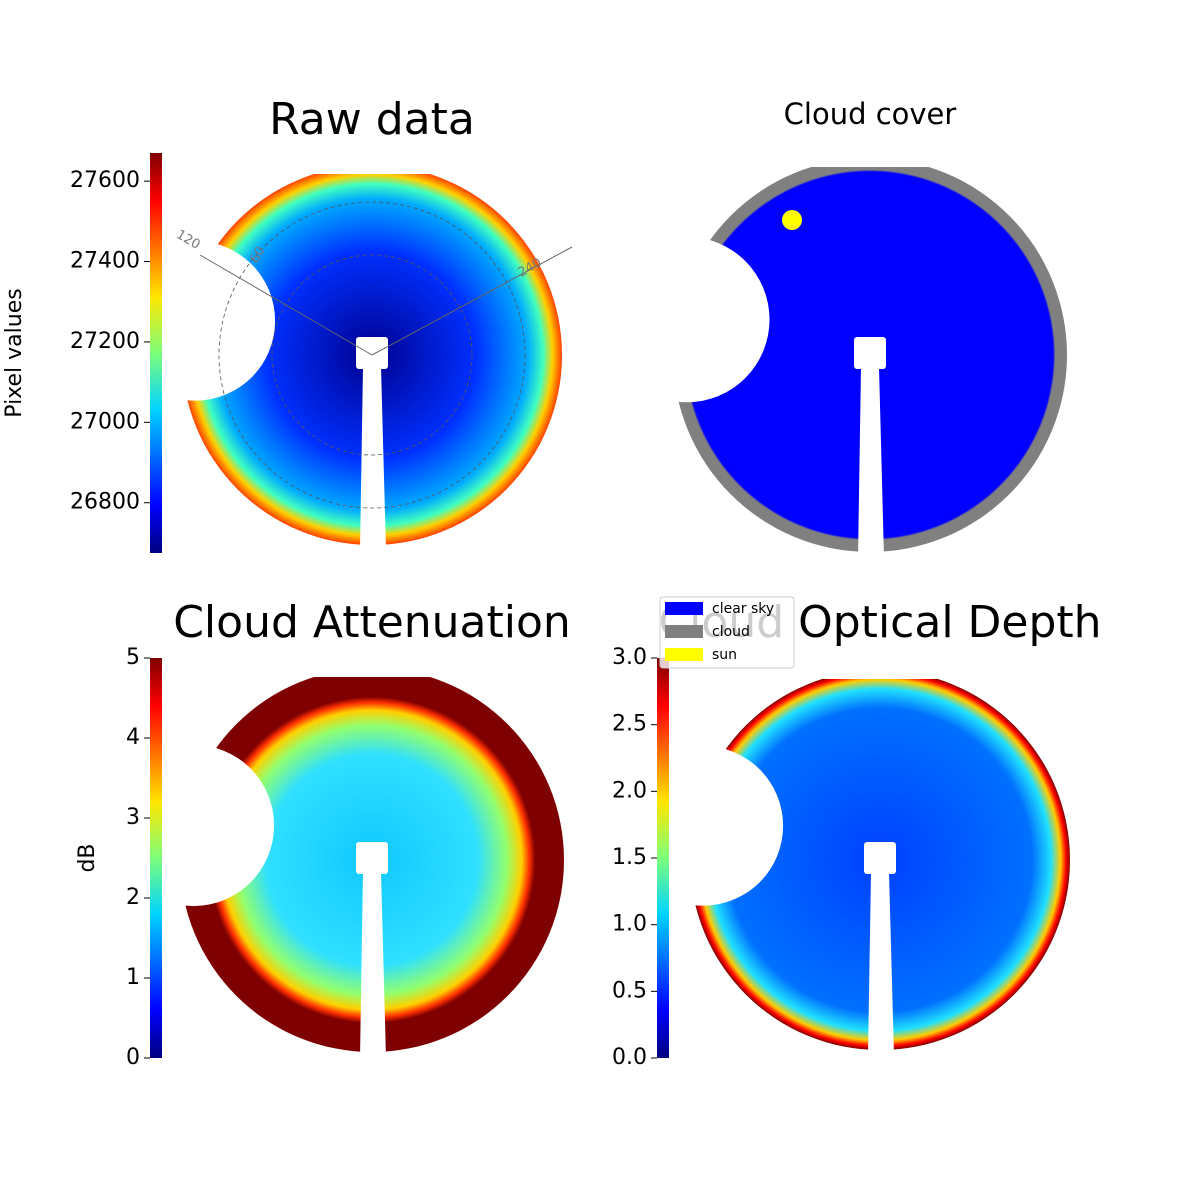 The image size is (1200, 1200). I want to click on colorbar-tick-label: 0.0, so click(629, 1057).